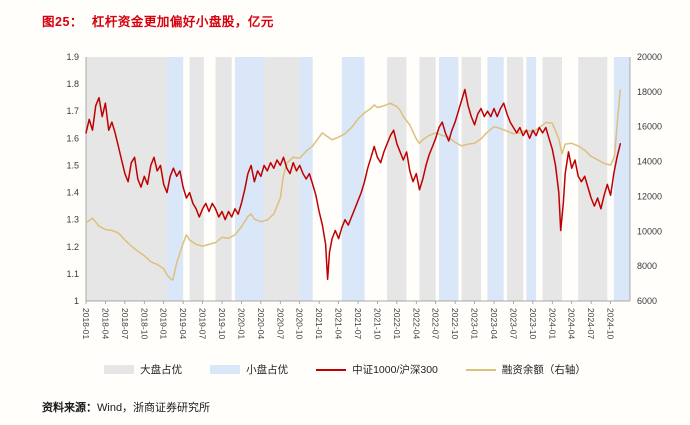 This screenshot has width=690, height=425. What do you see at coordinates (222, 323) in the screenshot?
I see `x-axis-label: 2019-10` at bounding box center [222, 323].